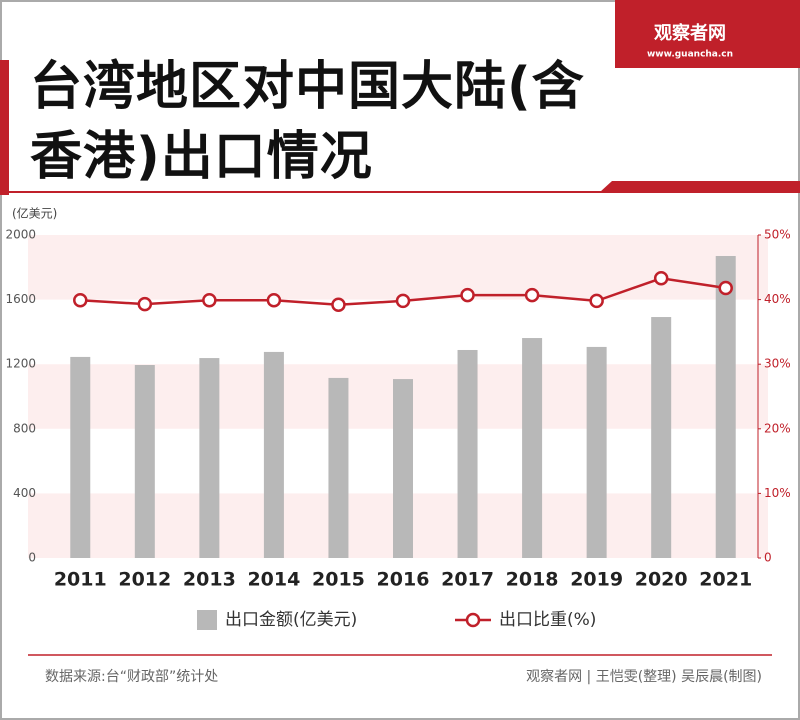 The image size is (800, 720). Describe the element at coordinates (20, 235) in the screenshot. I see `y-tick-label: 2000` at that location.